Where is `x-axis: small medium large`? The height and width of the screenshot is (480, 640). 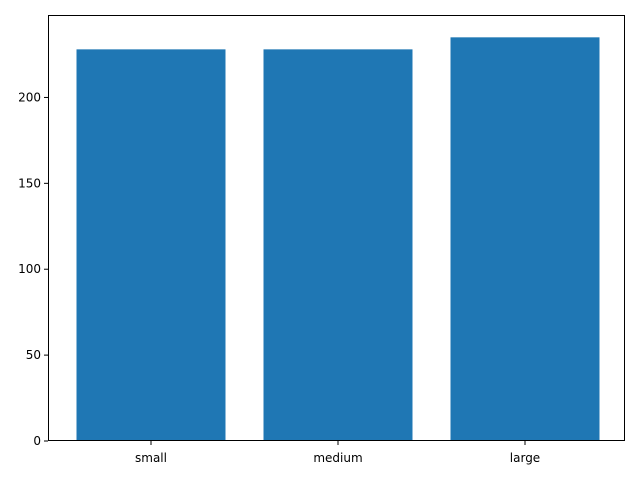 x-axis: small medium large is located at coordinates (337, 453).